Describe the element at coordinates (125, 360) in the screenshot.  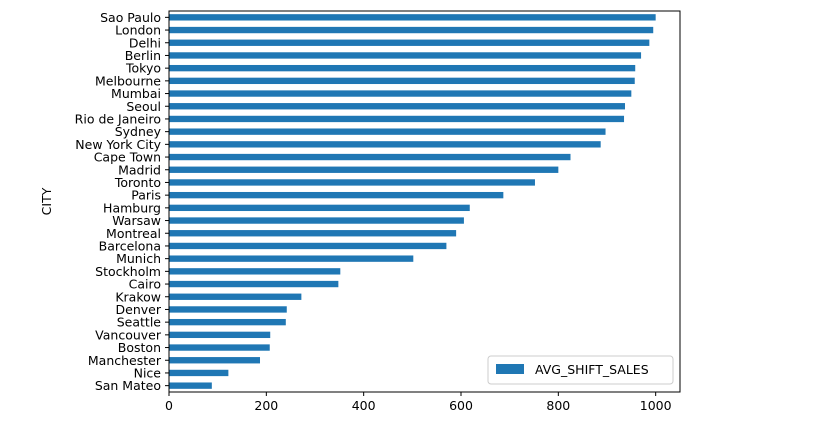
I see `y-tick-label: Manchester` at that location.